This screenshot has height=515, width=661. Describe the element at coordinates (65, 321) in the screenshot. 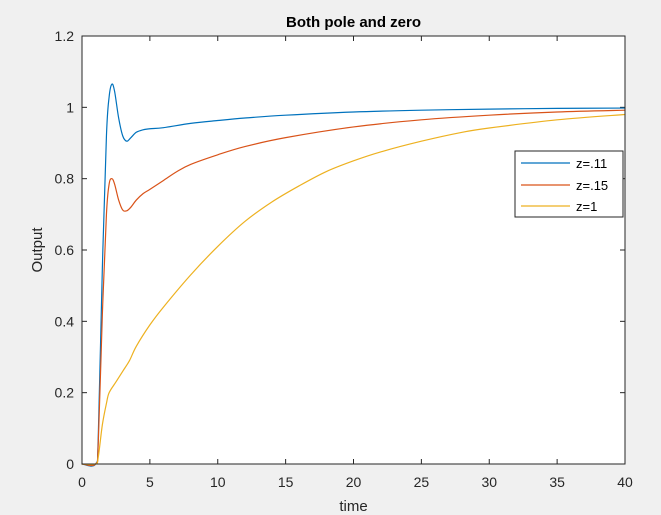

I see `y-tick-label: 0.4` at that location.